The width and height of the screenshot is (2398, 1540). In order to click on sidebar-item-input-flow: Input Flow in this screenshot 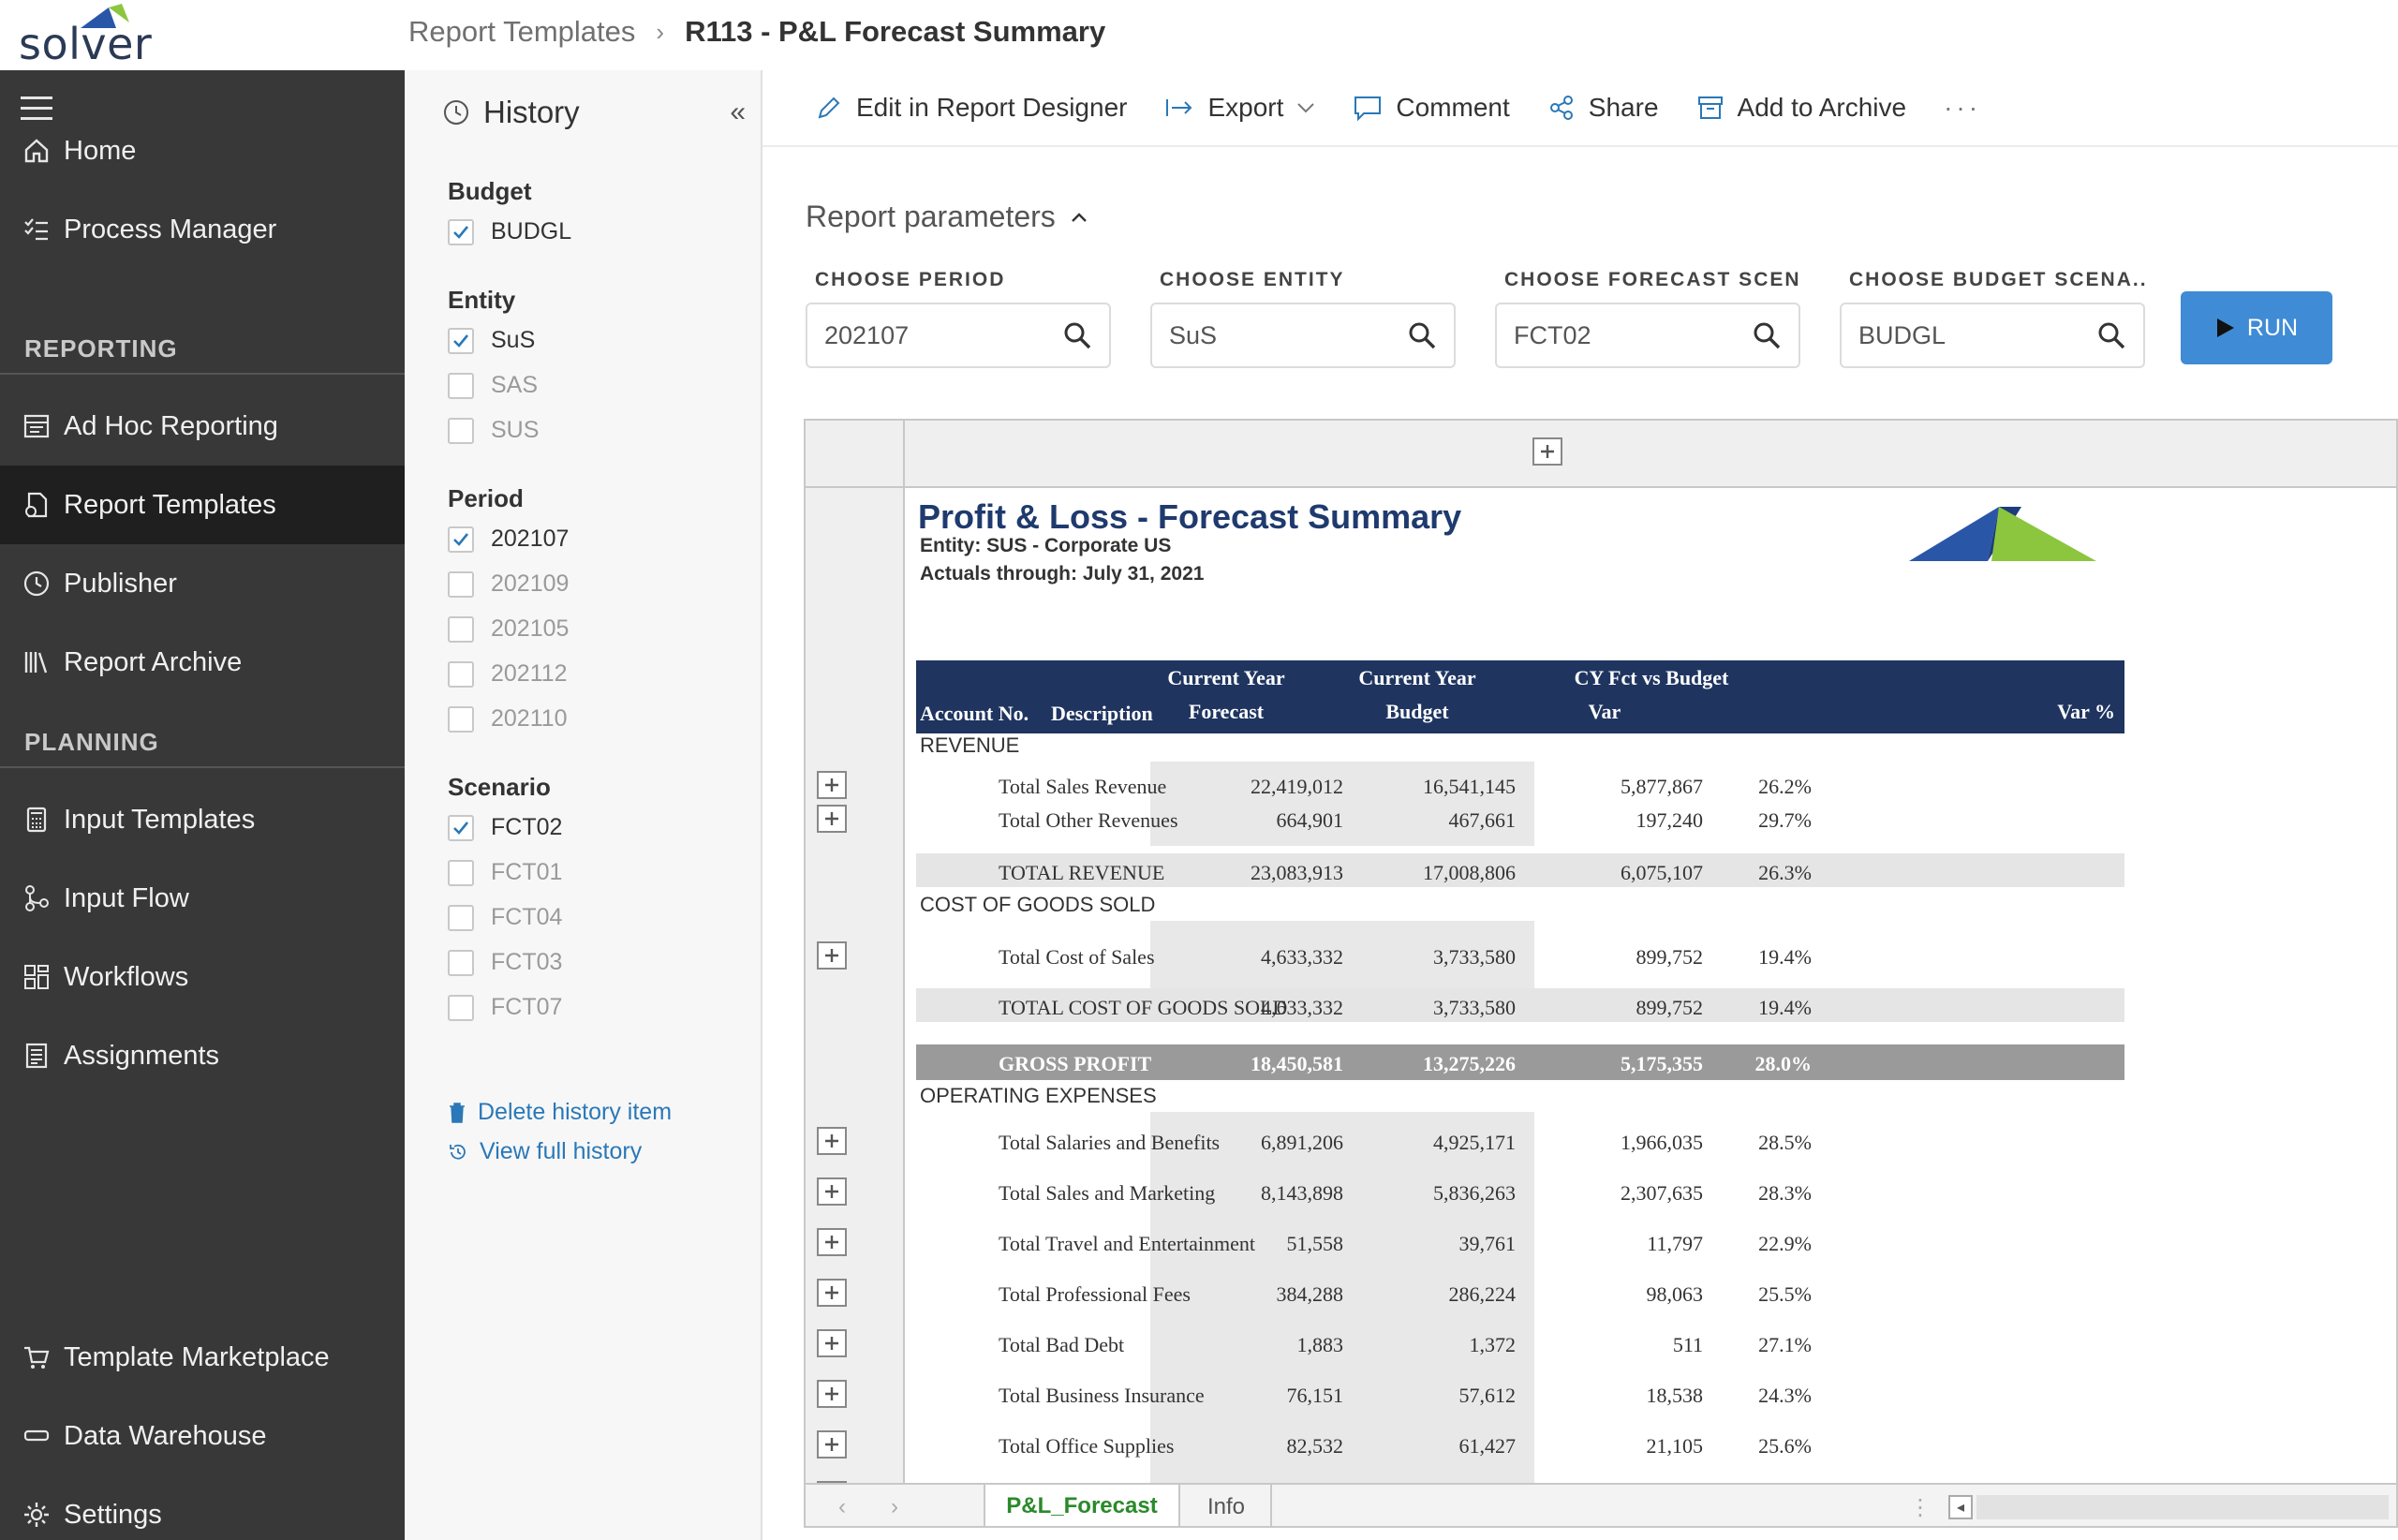, I will do `click(202, 898)`.